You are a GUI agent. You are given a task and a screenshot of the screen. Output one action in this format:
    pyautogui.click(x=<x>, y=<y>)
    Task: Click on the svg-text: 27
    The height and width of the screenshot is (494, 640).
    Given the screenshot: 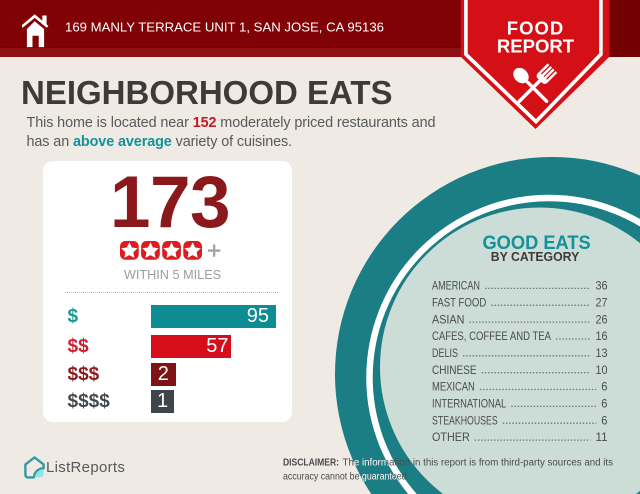 What is the action you would take?
    pyautogui.click(x=602, y=303)
    